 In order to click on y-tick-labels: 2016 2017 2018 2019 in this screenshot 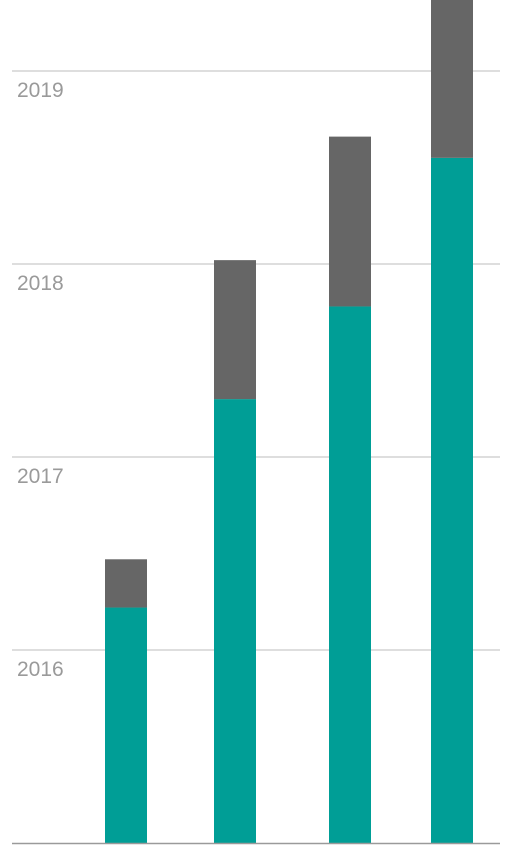, I will do `click(40, 380)`.